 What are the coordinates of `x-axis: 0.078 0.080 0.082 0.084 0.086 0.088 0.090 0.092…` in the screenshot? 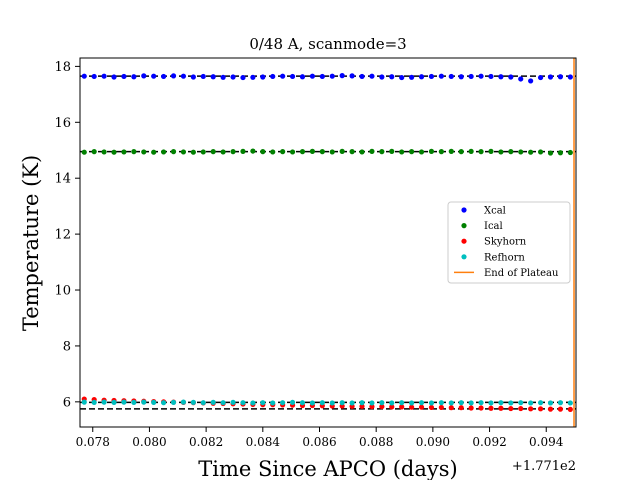 It's located at (320, 438).